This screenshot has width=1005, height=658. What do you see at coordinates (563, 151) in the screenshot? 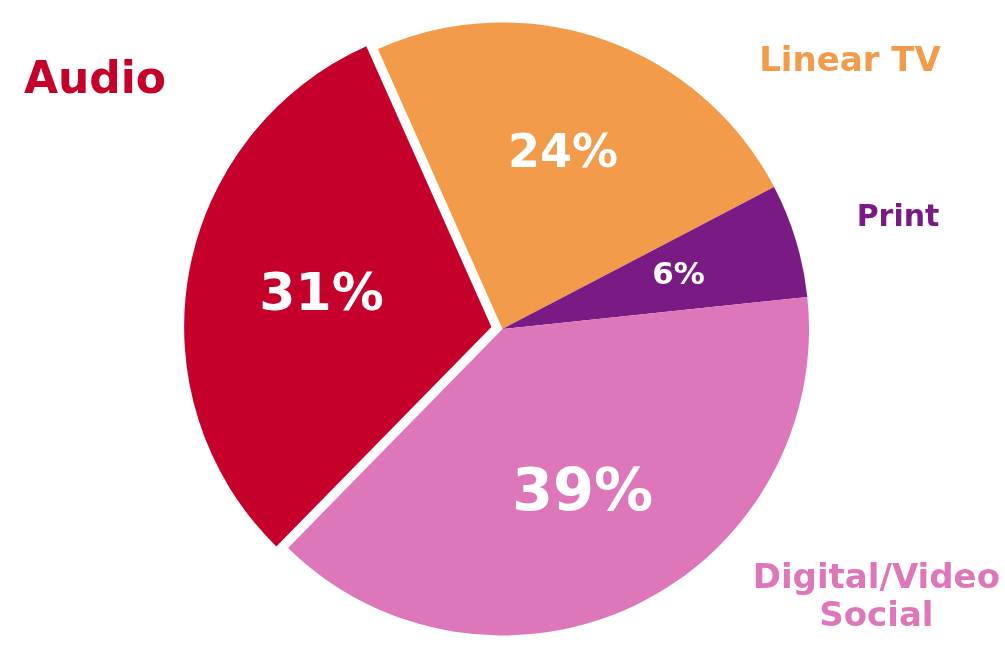
I see `data-label: 24%` at bounding box center [563, 151].